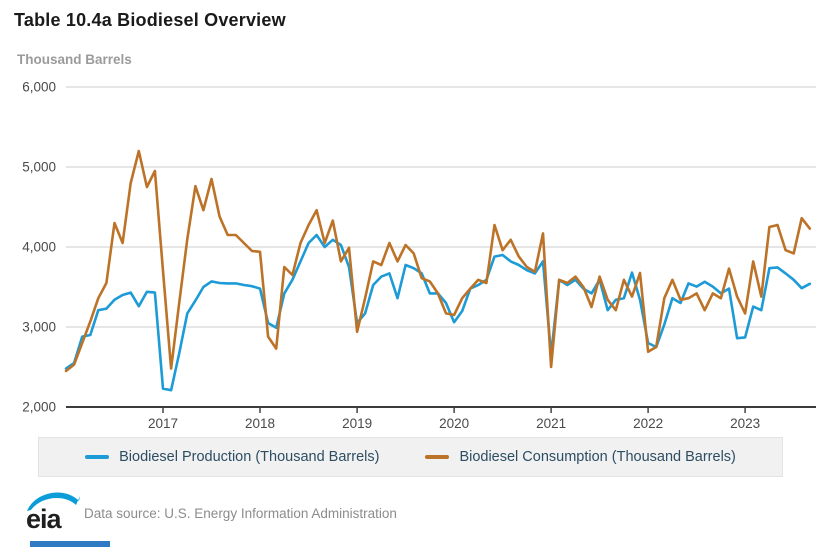  I want to click on y-tick-label: 4,000, so click(39, 247).